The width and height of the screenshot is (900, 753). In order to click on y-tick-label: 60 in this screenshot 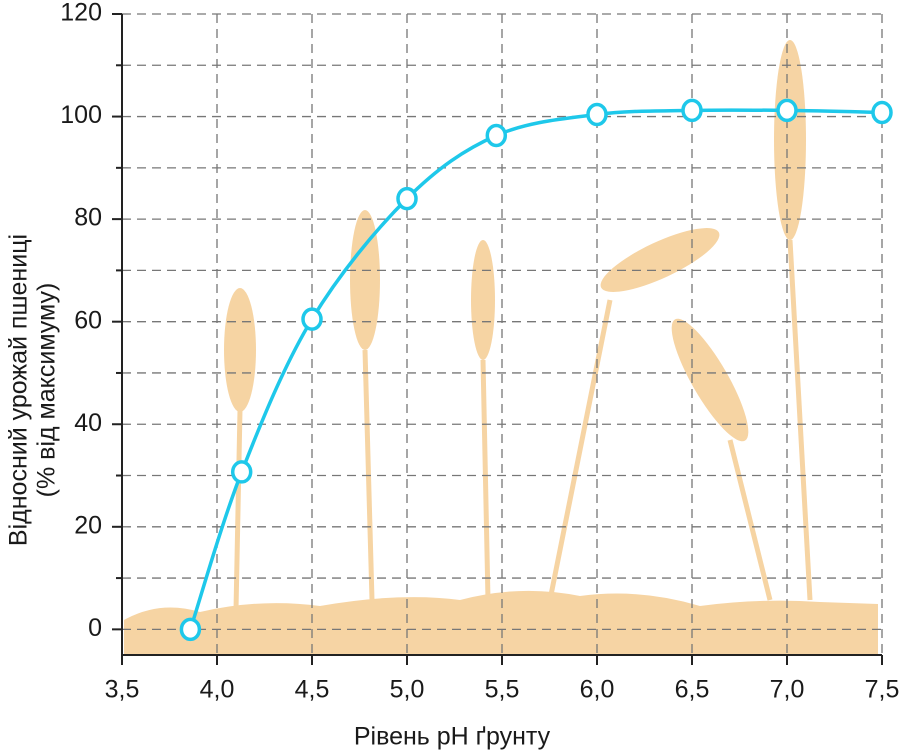, I will do `click(88, 320)`.